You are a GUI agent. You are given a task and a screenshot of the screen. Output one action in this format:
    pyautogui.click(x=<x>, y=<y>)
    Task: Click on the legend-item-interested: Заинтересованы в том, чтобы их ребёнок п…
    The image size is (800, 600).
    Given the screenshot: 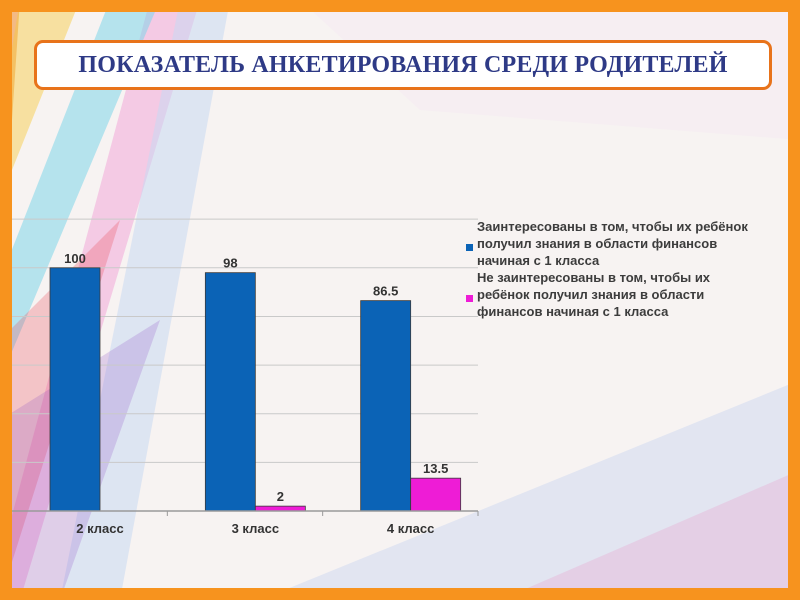 What is the action you would take?
    pyautogui.click(x=616, y=243)
    